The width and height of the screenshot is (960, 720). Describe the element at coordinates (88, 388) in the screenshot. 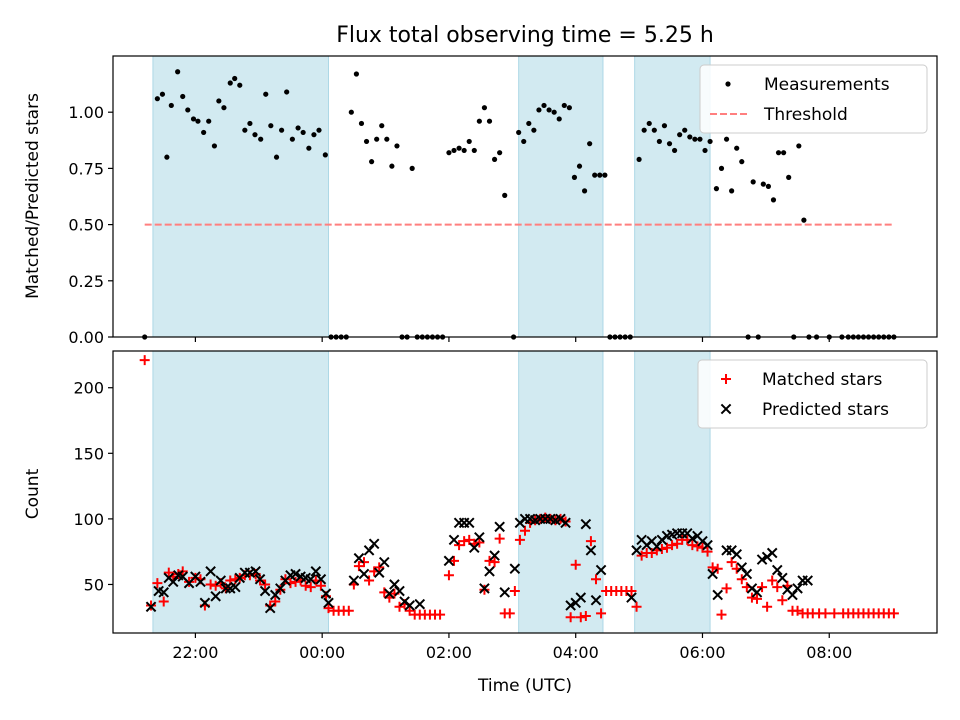

I see `y-tick-label: 200` at that location.